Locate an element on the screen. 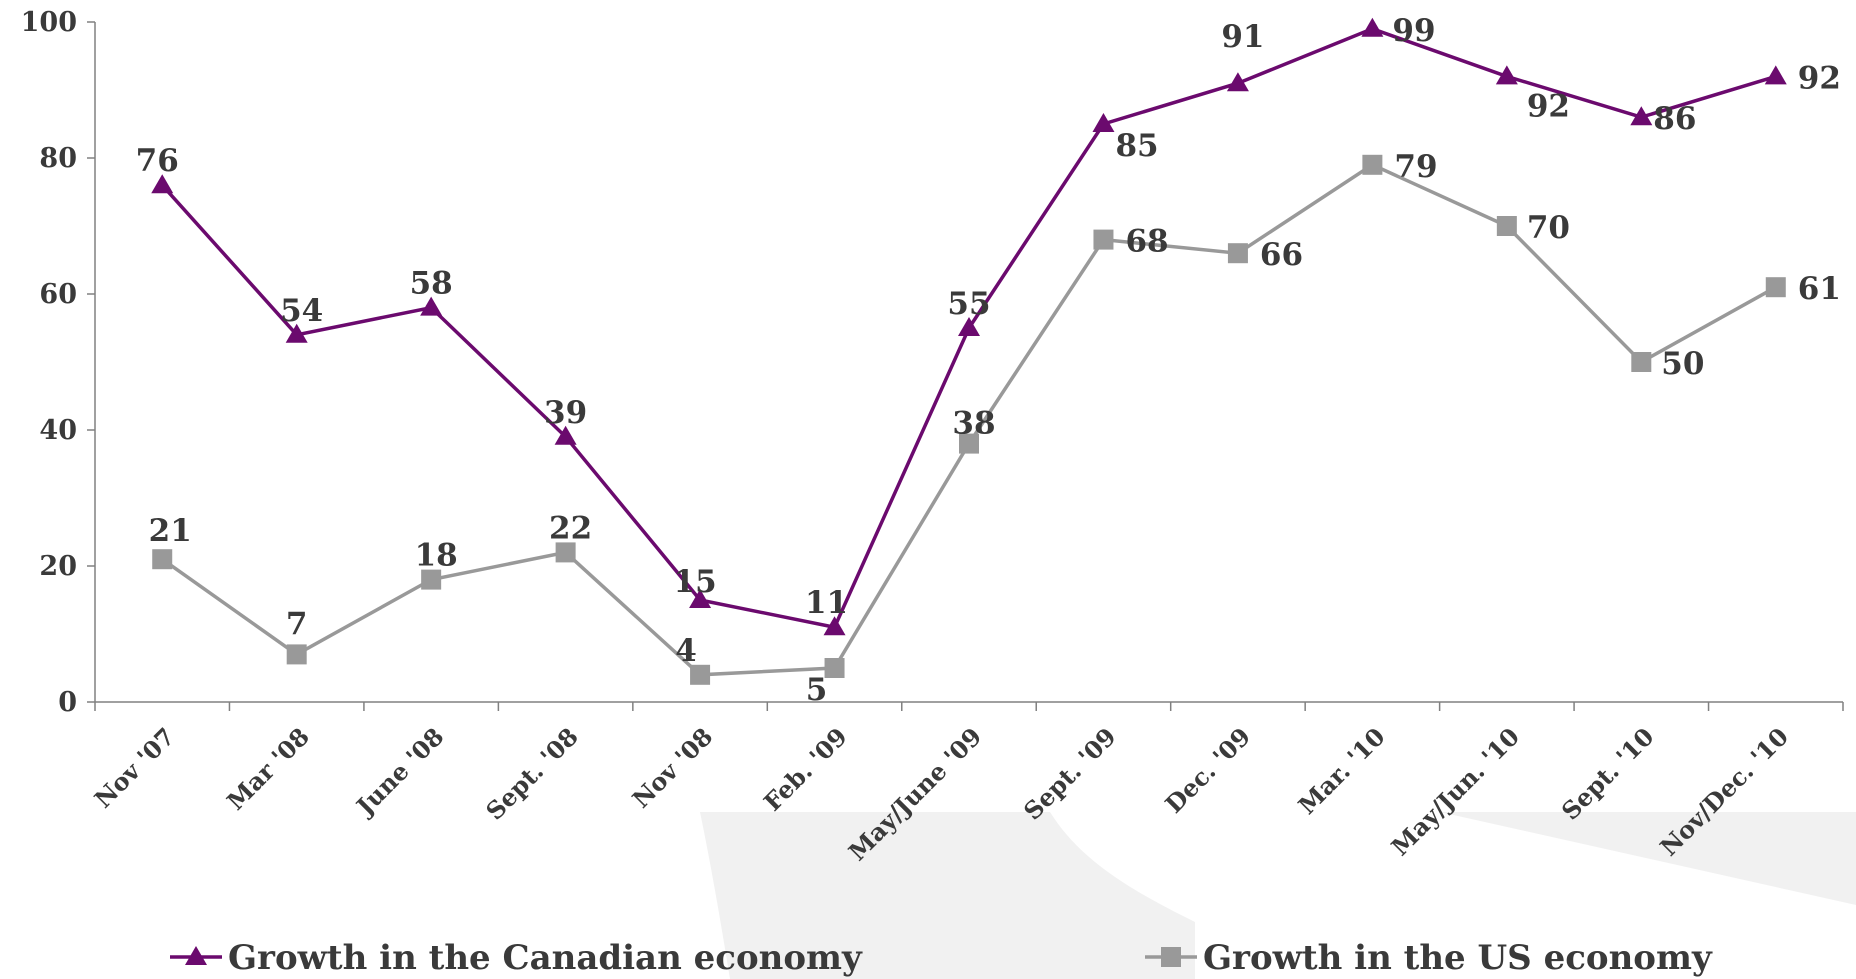  x-tick-label: Mar. '10 is located at coordinates (1341, 771).